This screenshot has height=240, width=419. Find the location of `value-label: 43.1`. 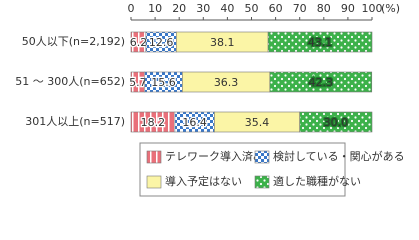

value-label: 43.1 is located at coordinates (320, 42).